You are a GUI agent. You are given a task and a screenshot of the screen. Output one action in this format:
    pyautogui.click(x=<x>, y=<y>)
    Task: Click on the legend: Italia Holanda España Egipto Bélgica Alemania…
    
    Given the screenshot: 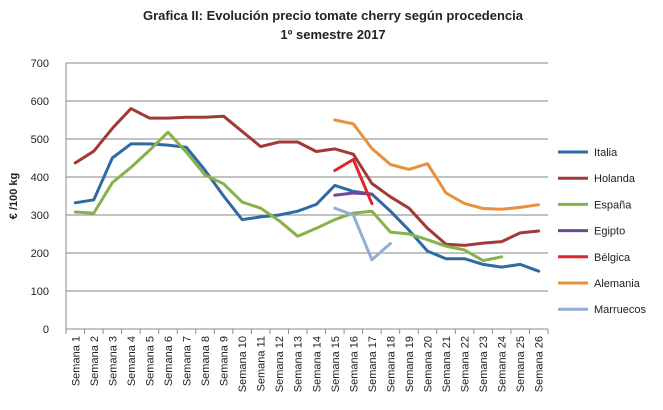 What is the action you would take?
    pyautogui.click(x=602, y=231)
    